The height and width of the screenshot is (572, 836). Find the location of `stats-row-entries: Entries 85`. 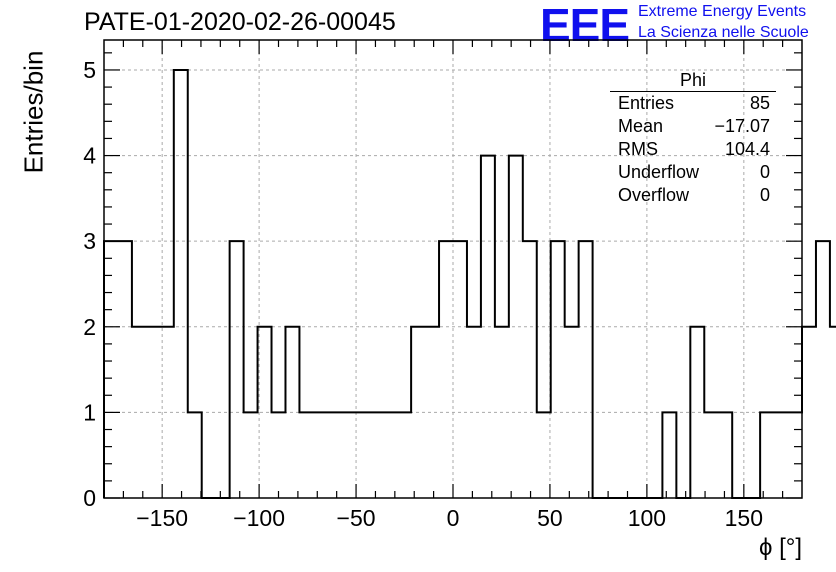

stats-row-entries: Entries 85 is located at coordinates (693, 103).